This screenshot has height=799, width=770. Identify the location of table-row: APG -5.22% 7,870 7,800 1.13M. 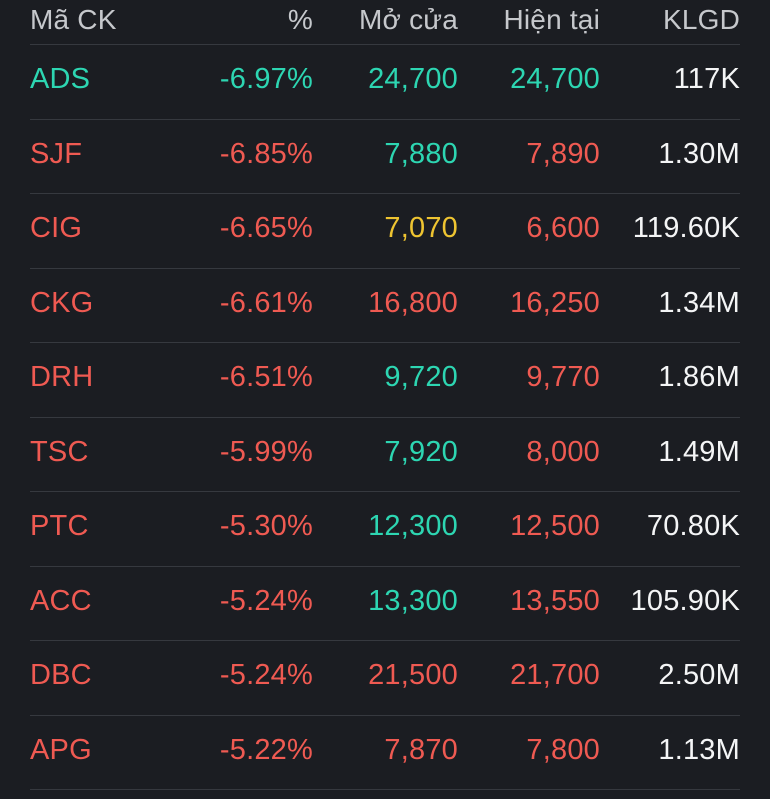
(385, 753).